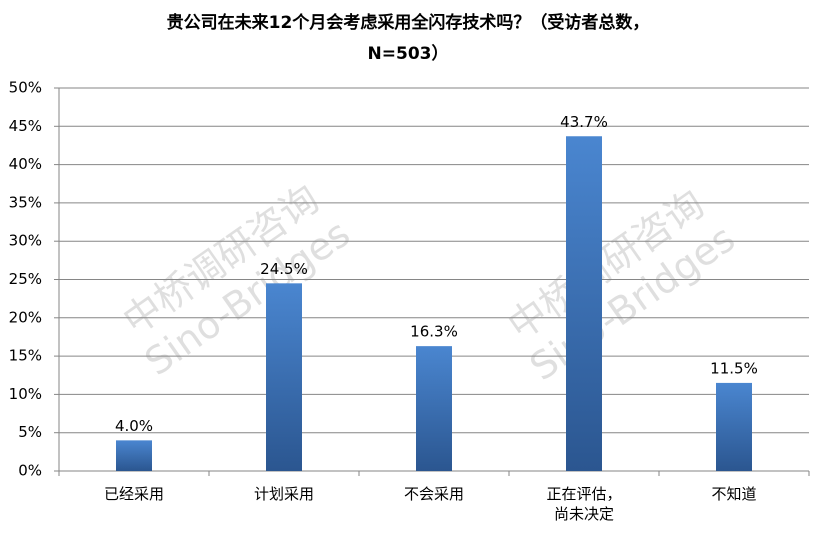  What do you see at coordinates (25, 356) in the screenshot?
I see `y-tick-label: 15%` at bounding box center [25, 356].